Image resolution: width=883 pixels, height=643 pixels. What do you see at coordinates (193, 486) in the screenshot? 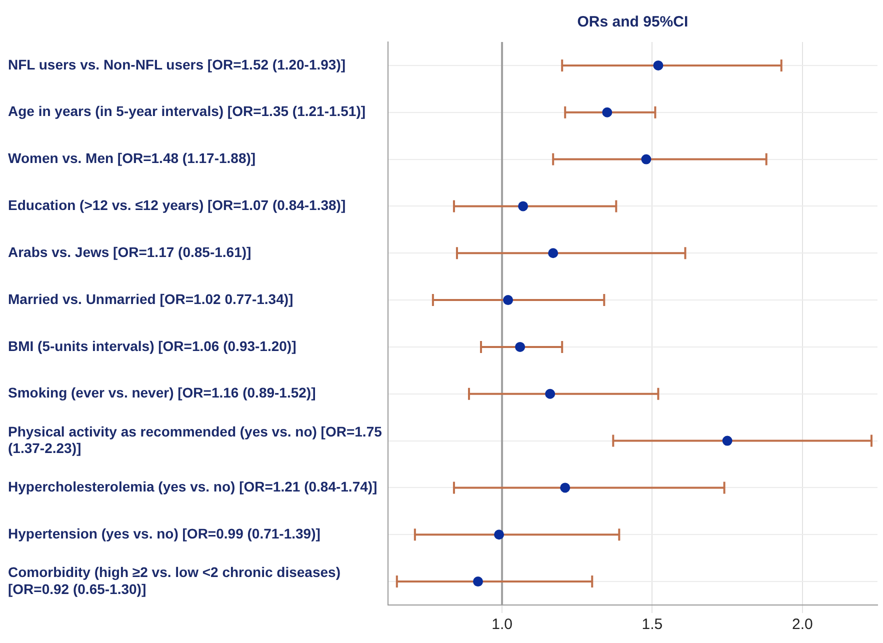
I see `y-tick-label: Hypercholesterolemia (yes vs. no) [OR=1.21 (0.84-1.74)]` at bounding box center [193, 486].